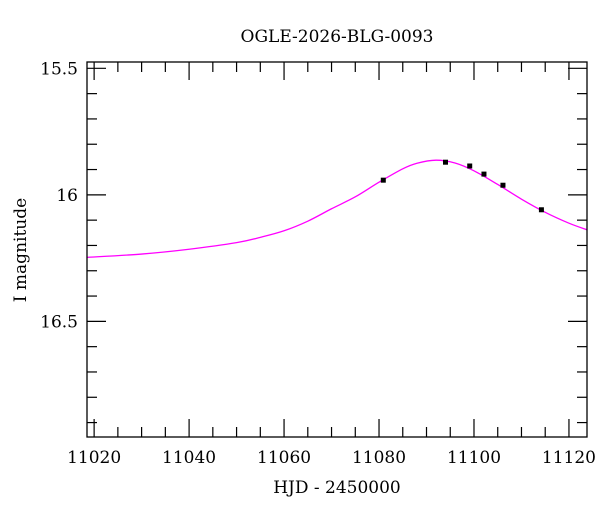  What do you see at coordinates (474, 458) in the screenshot?
I see `x-tick-label: 11100` at bounding box center [474, 458].